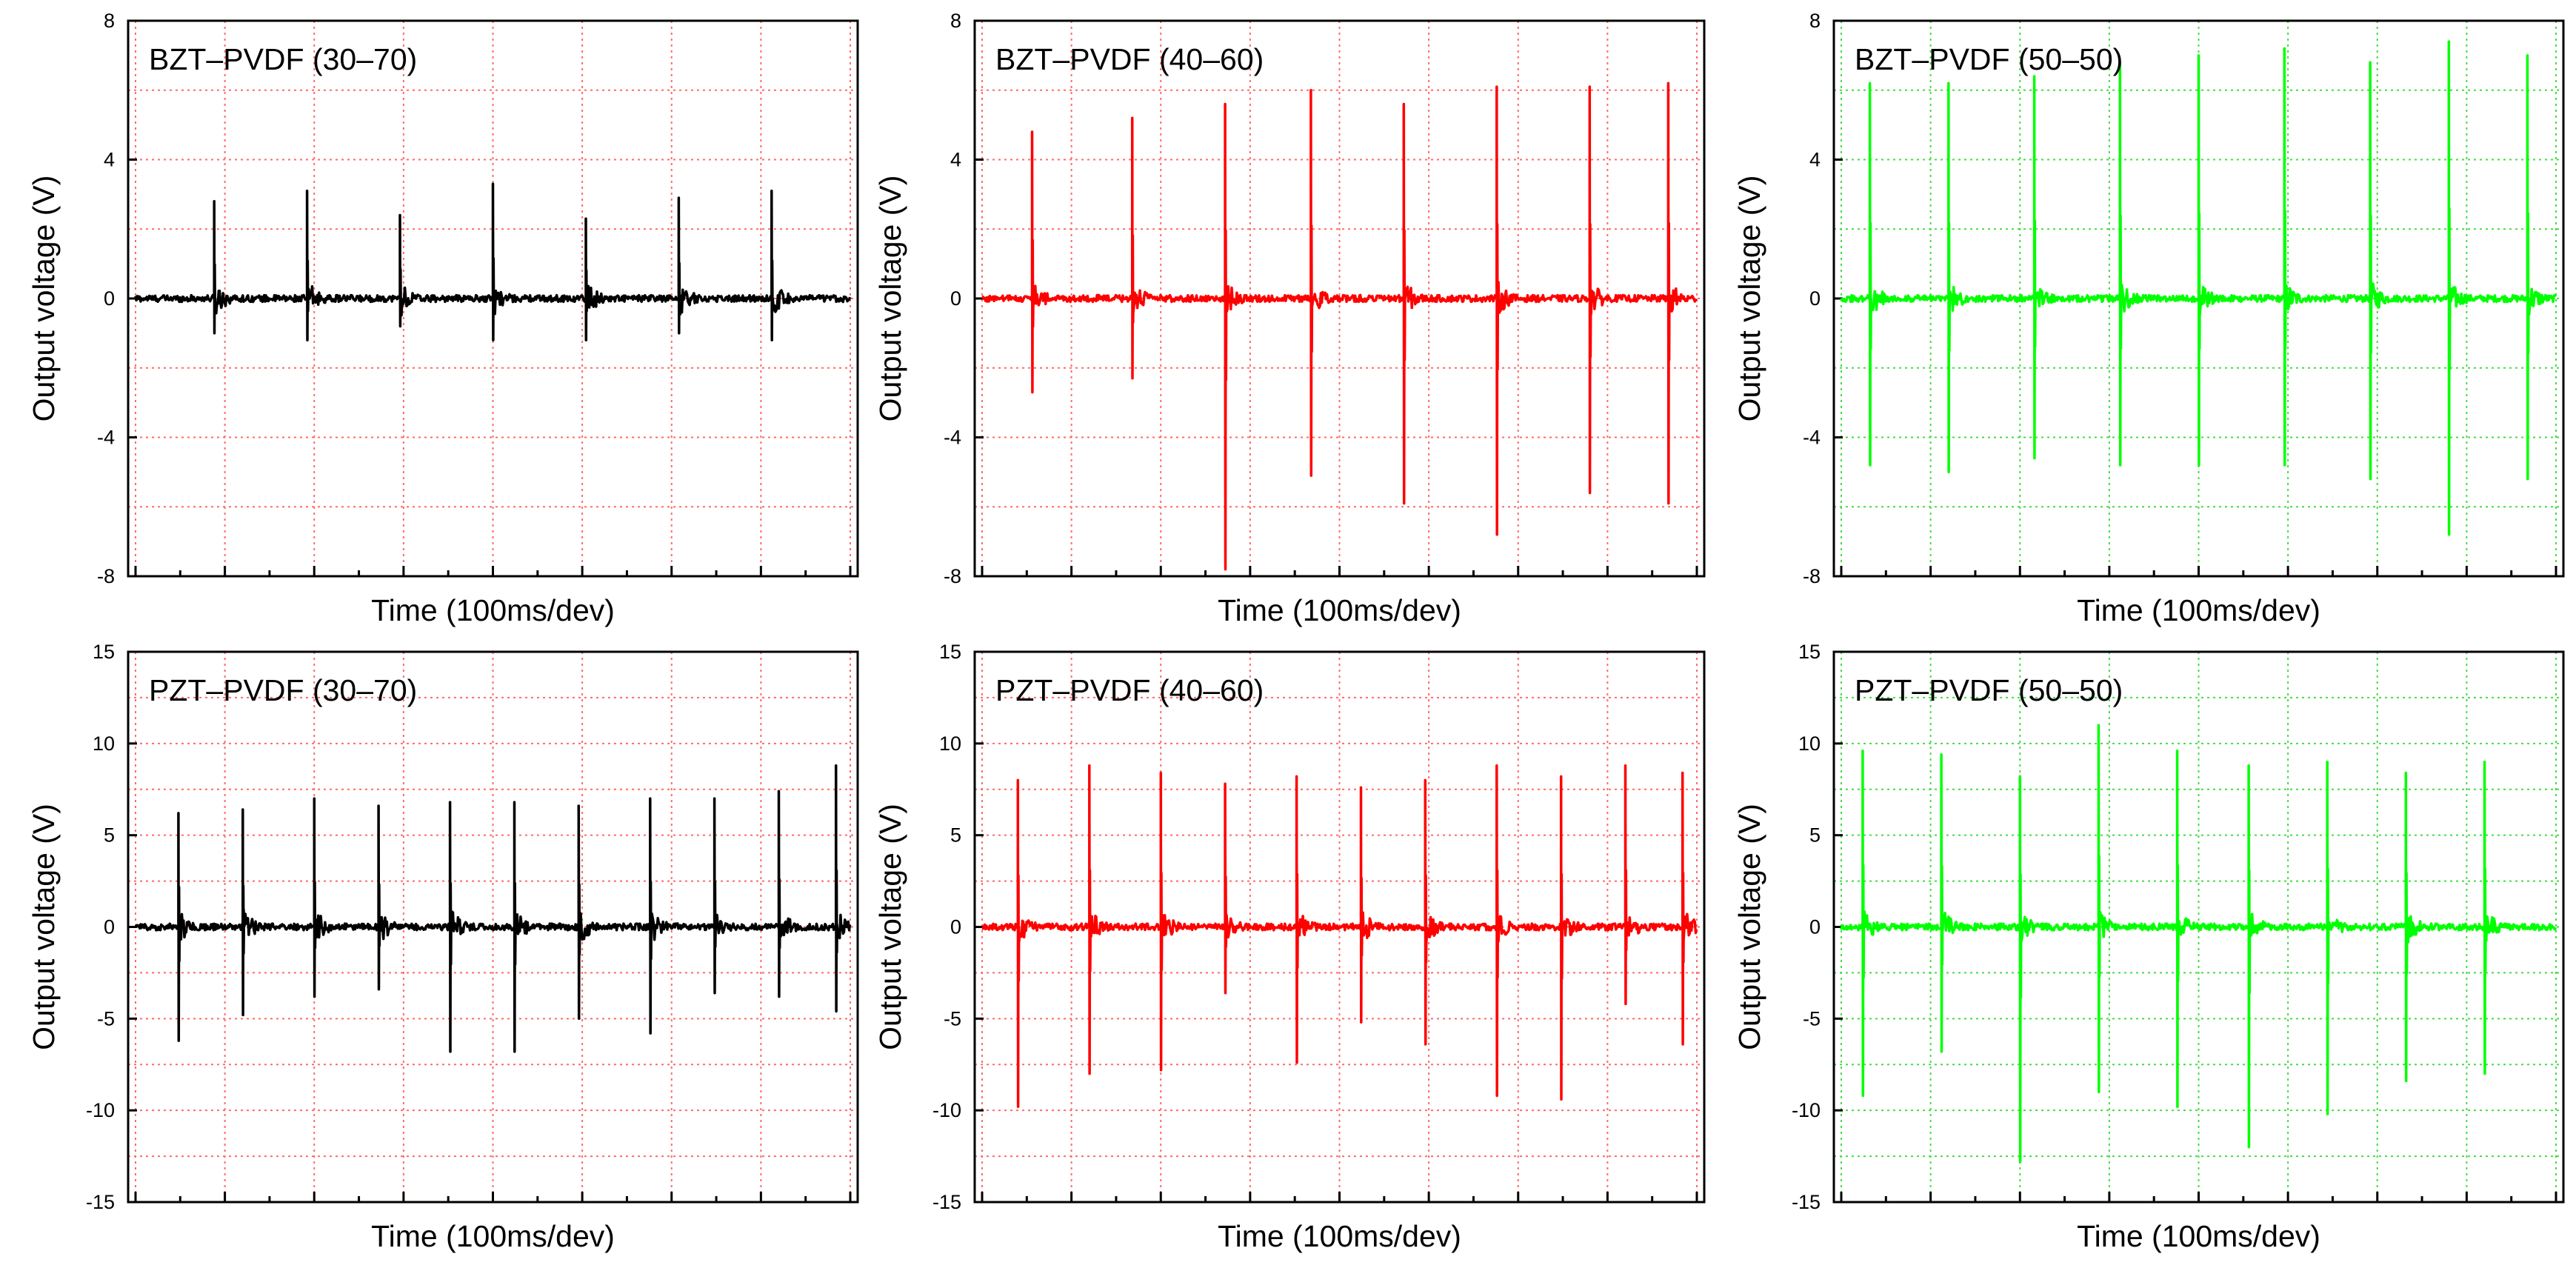  What do you see at coordinates (1129, 690) in the screenshot?
I see `panel-title: PZT–PVDF (40–60)` at bounding box center [1129, 690].